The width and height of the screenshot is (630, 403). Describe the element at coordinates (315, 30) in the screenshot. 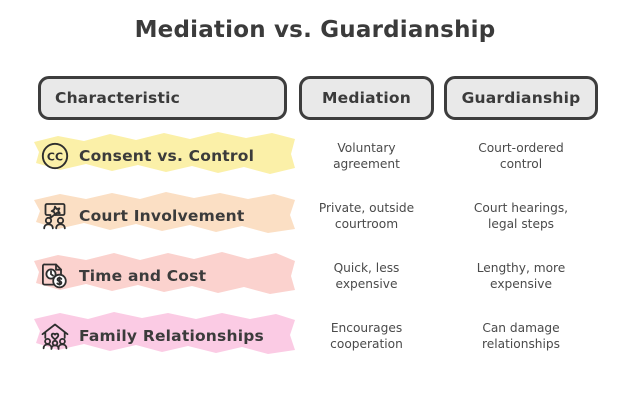

I see `page-title: Mediation vs. Guardianship` at that location.